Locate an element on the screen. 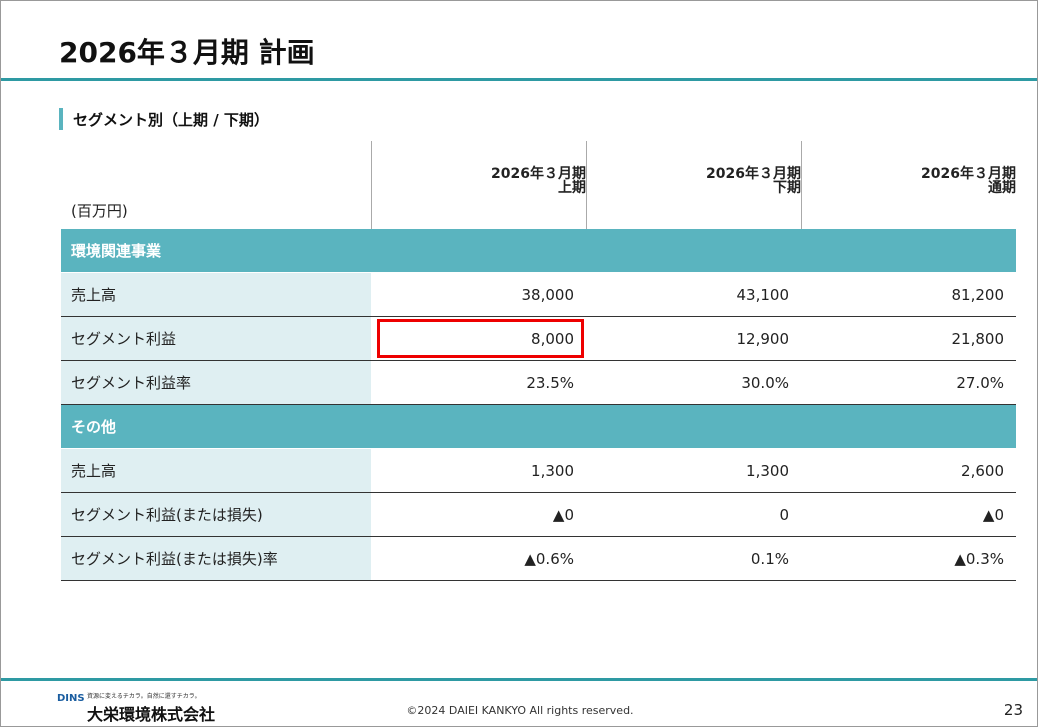 This screenshot has height=727, width=1038. row-label: セグメント利益率 is located at coordinates (216, 382).